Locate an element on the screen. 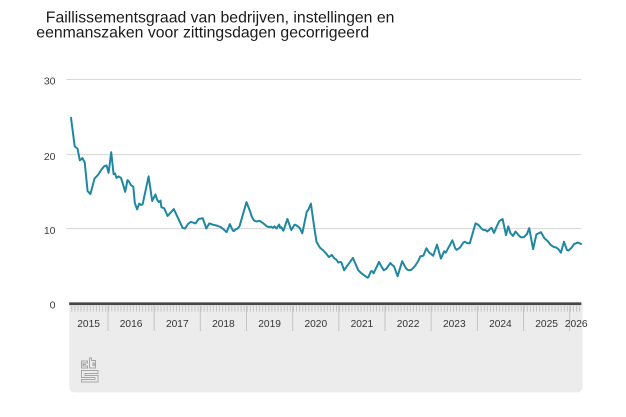 The width and height of the screenshot is (626, 417). svg-text: 2020 is located at coordinates (315, 324).